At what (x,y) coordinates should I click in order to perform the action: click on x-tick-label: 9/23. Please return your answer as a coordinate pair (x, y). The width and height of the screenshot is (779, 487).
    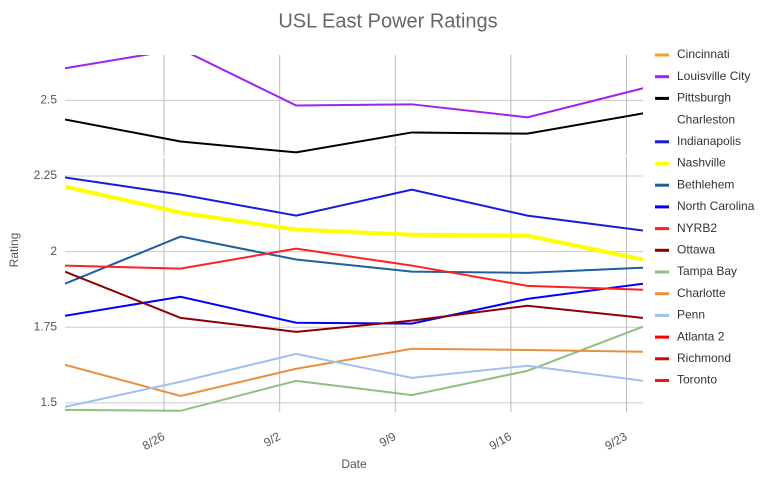
    Looking at the image, I should click on (616, 441).